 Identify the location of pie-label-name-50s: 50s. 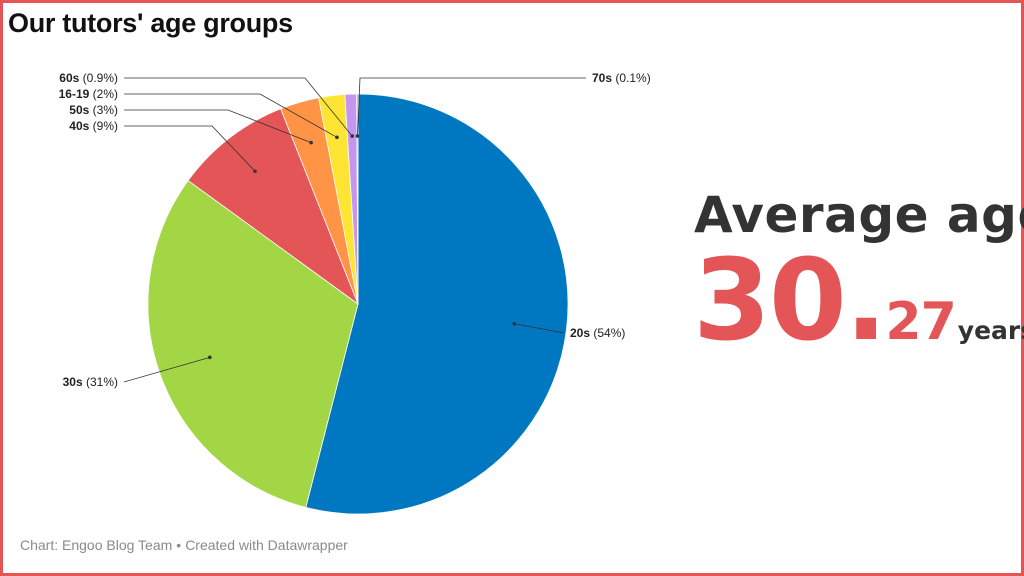
(80, 110).